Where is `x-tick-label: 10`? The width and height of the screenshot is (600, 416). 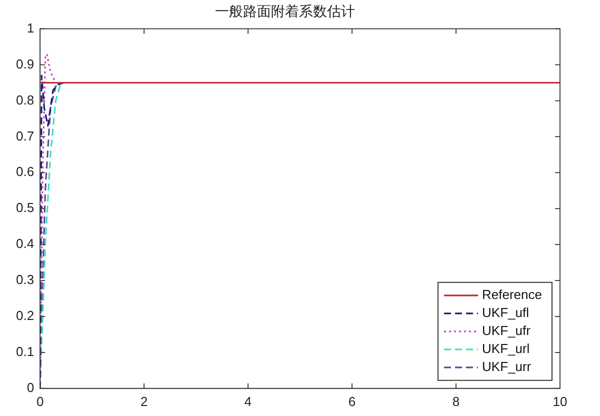 x-tick-label: 10 is located at coordinates (560, 401).